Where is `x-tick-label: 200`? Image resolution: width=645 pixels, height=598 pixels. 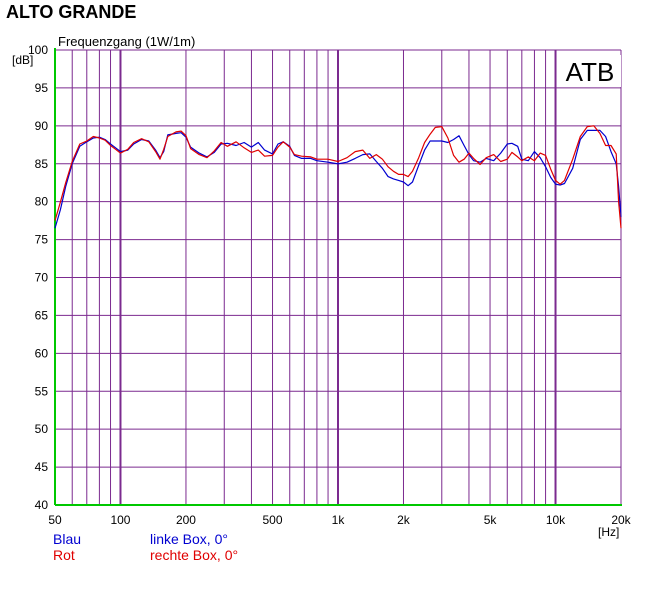 x-tick-label: 200 is located at coordinates (186, 520).